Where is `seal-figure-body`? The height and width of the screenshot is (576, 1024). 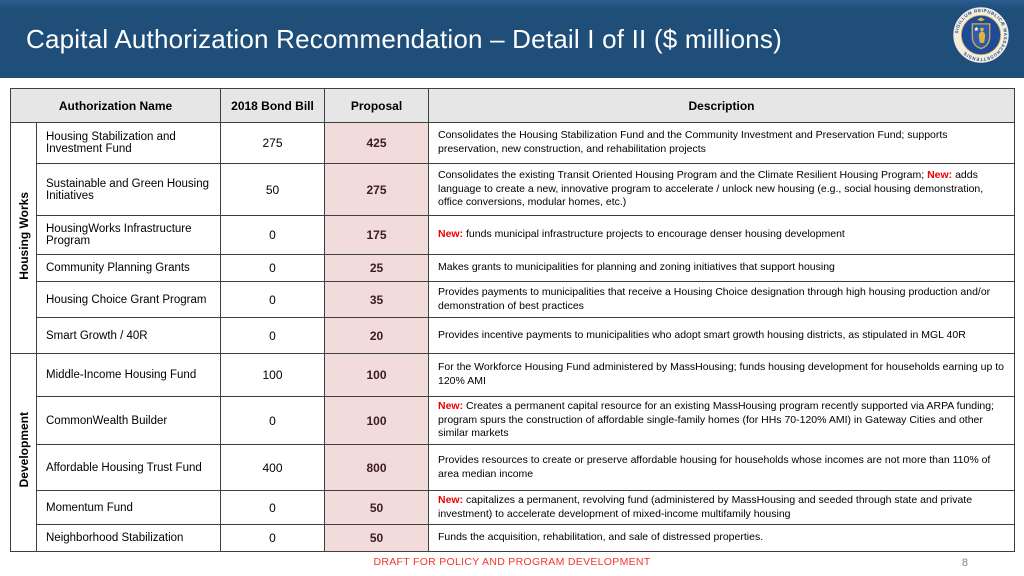
seal-figure-body is located at coordinates (982, 37).